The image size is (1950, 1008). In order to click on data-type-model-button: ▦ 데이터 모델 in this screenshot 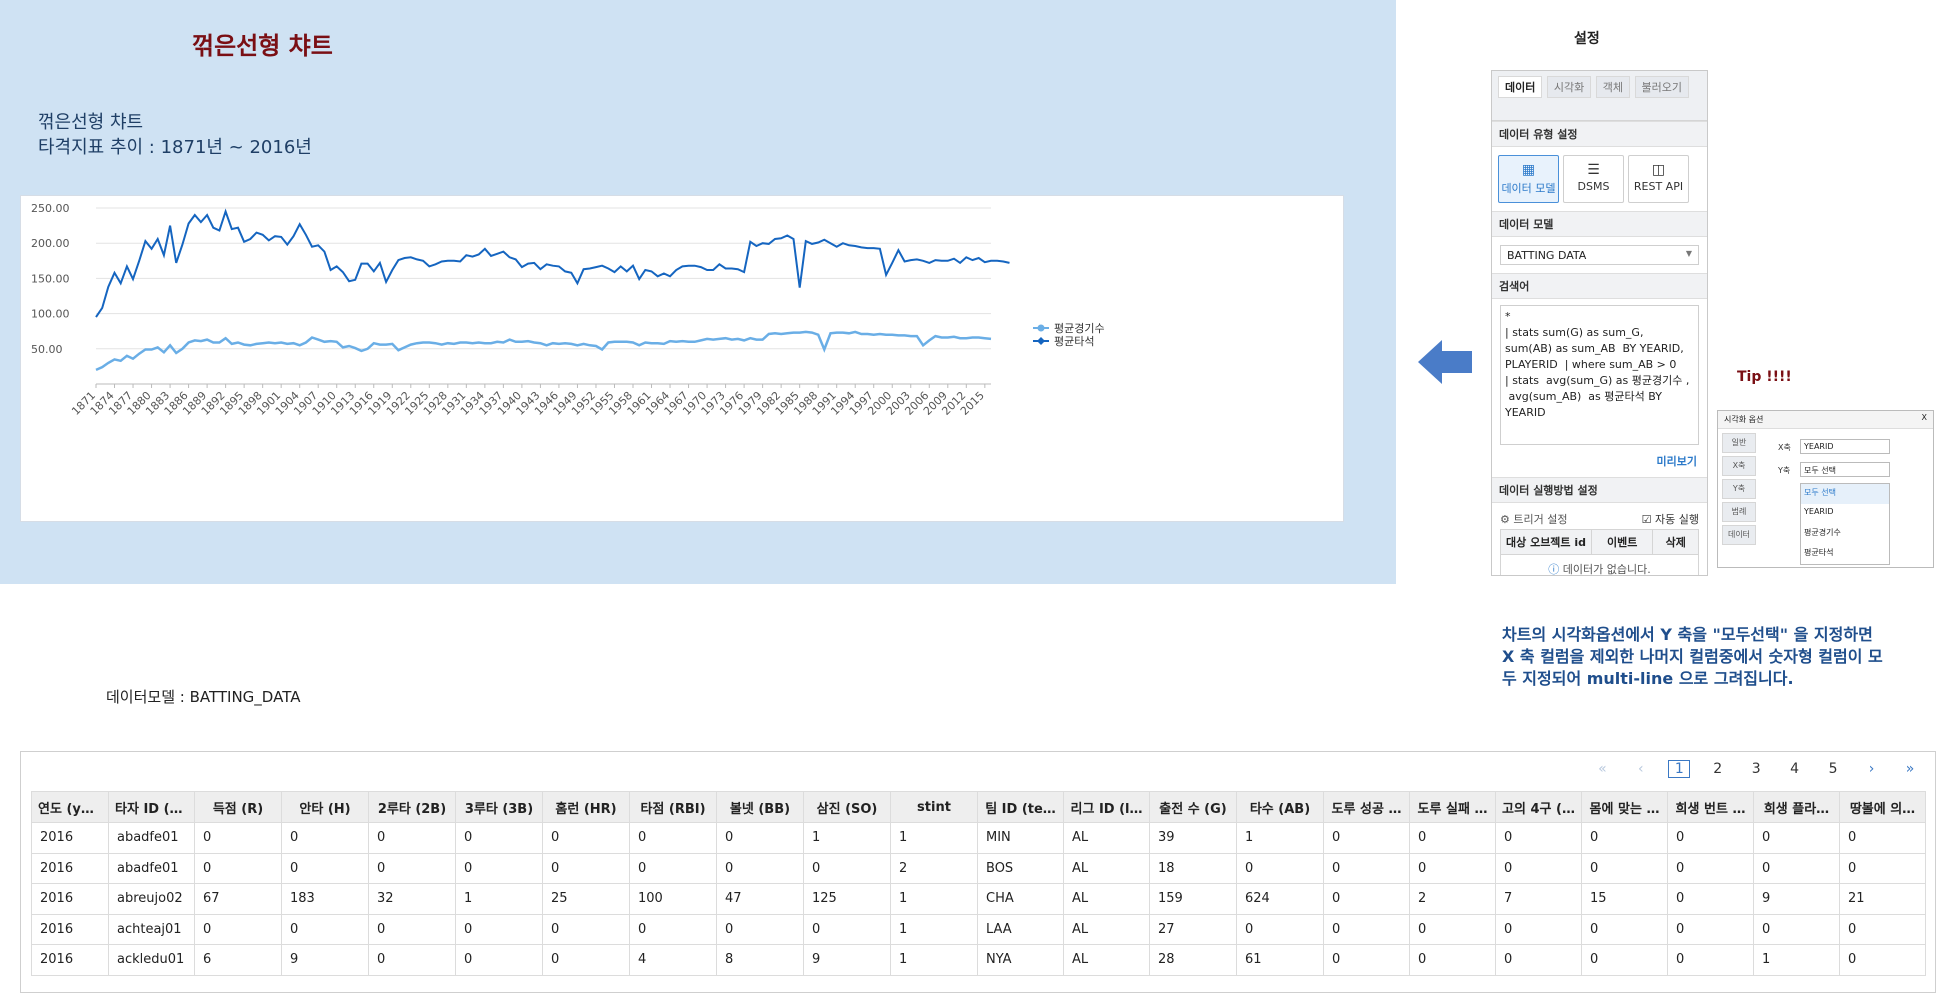, I will do `click(1528, 179)`.